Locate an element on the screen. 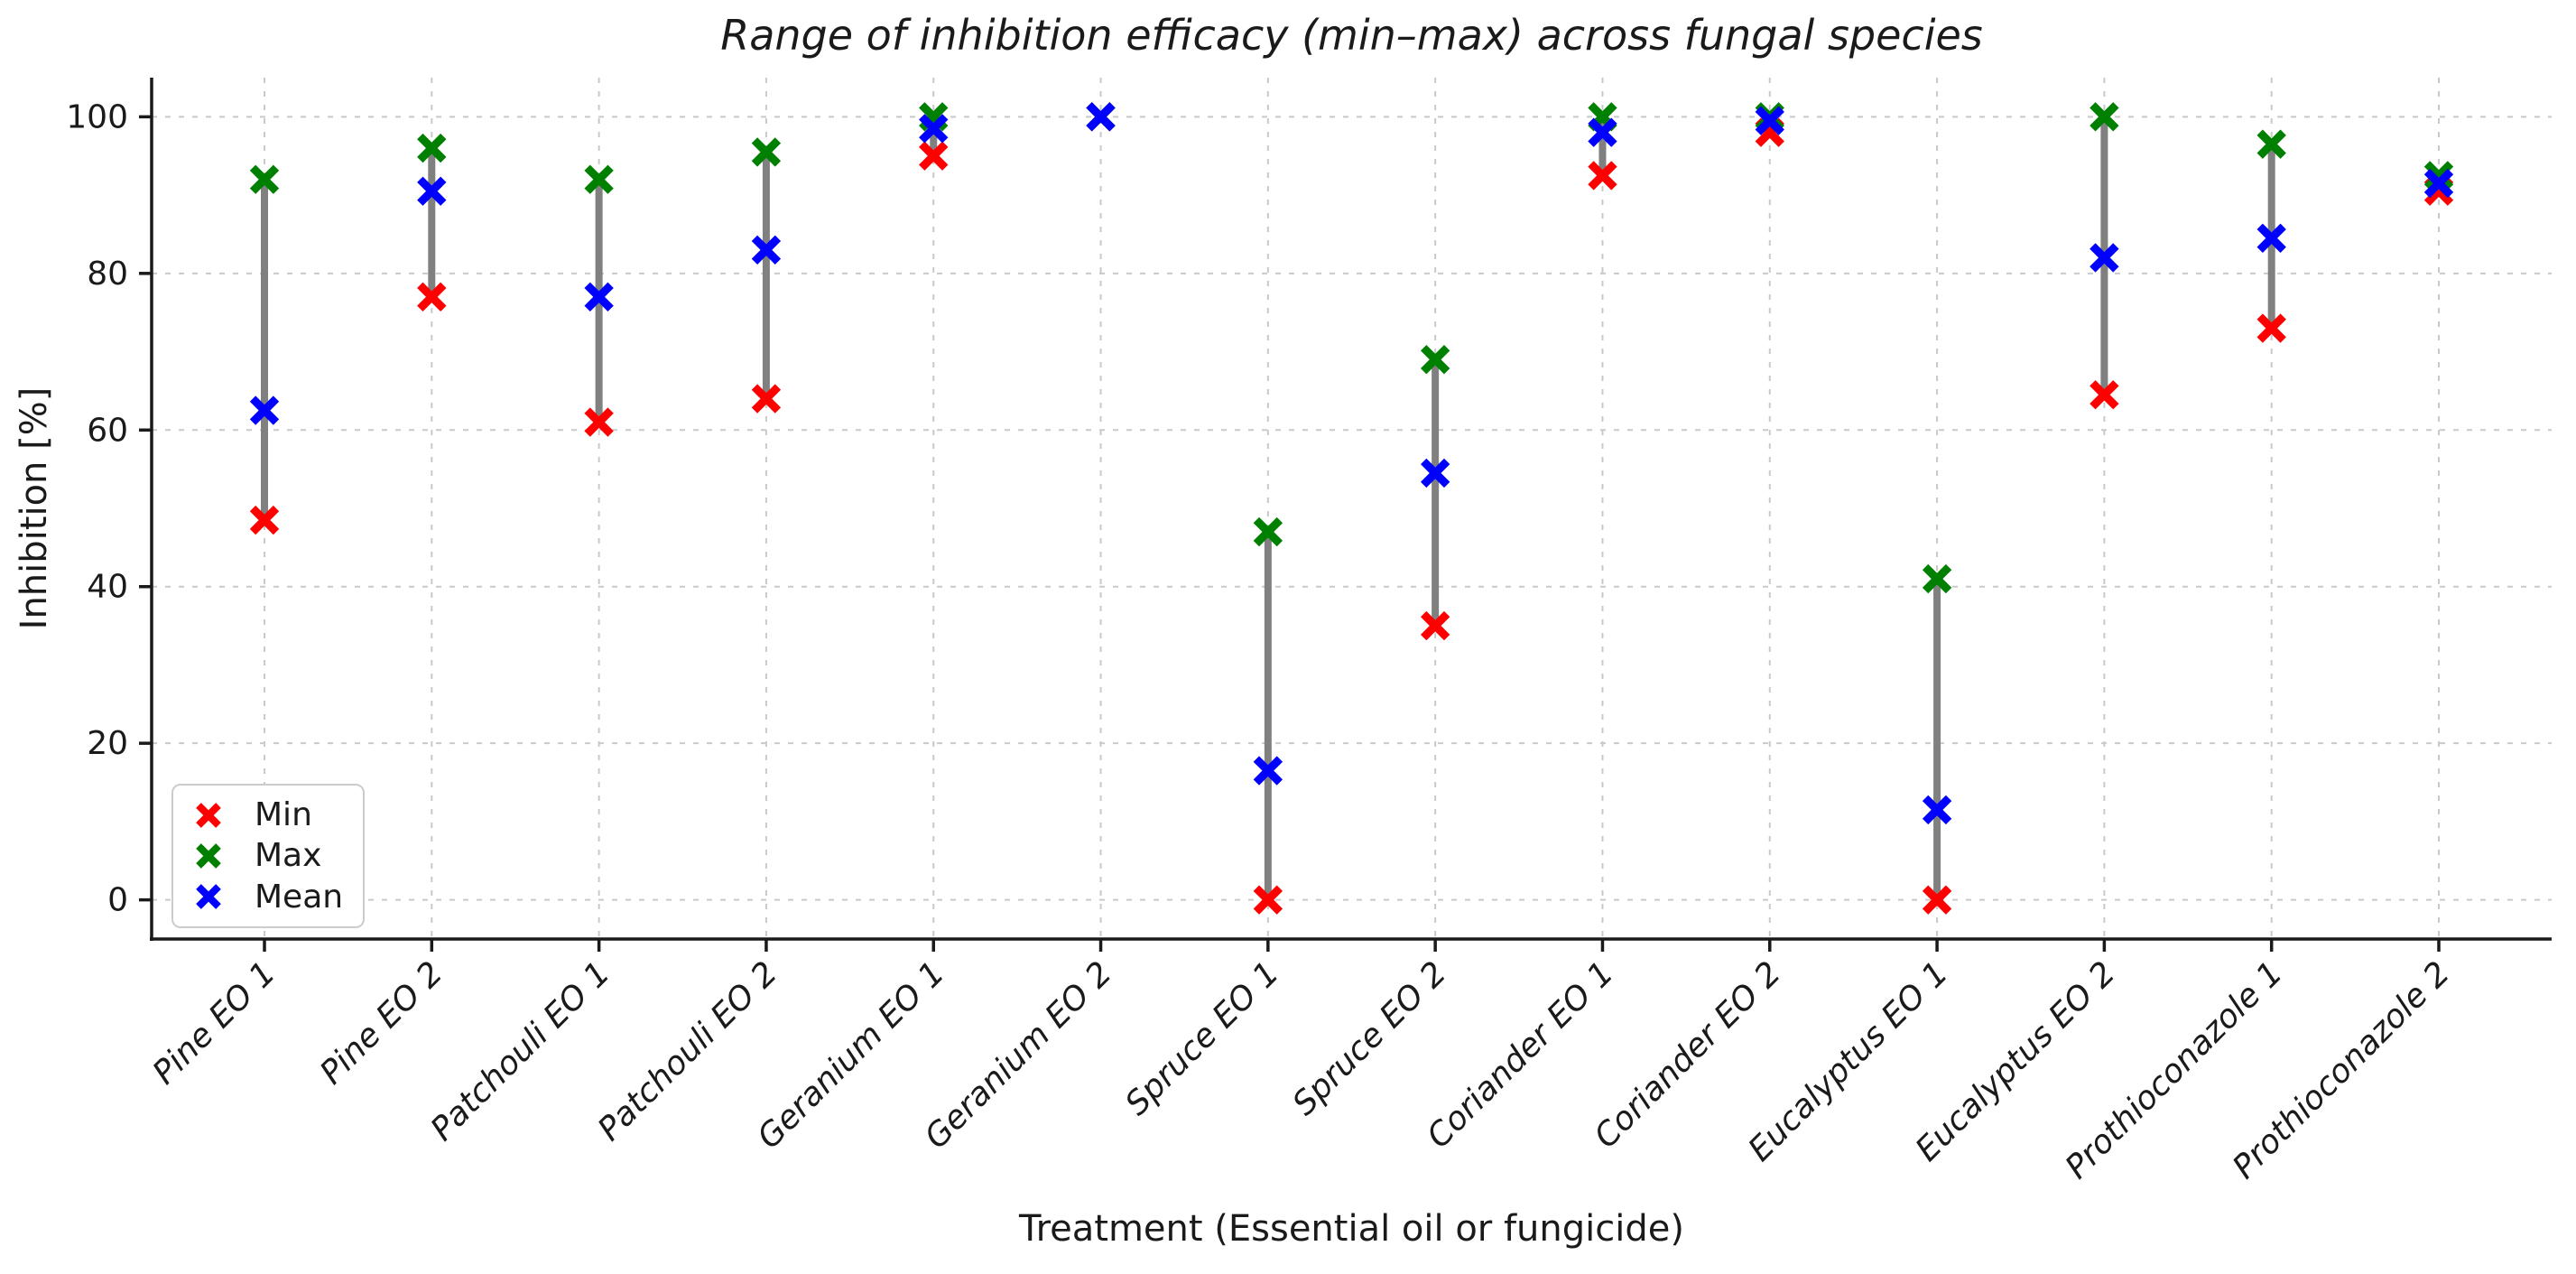  y-tick-label: 20 is located at coordinates (107, 743).